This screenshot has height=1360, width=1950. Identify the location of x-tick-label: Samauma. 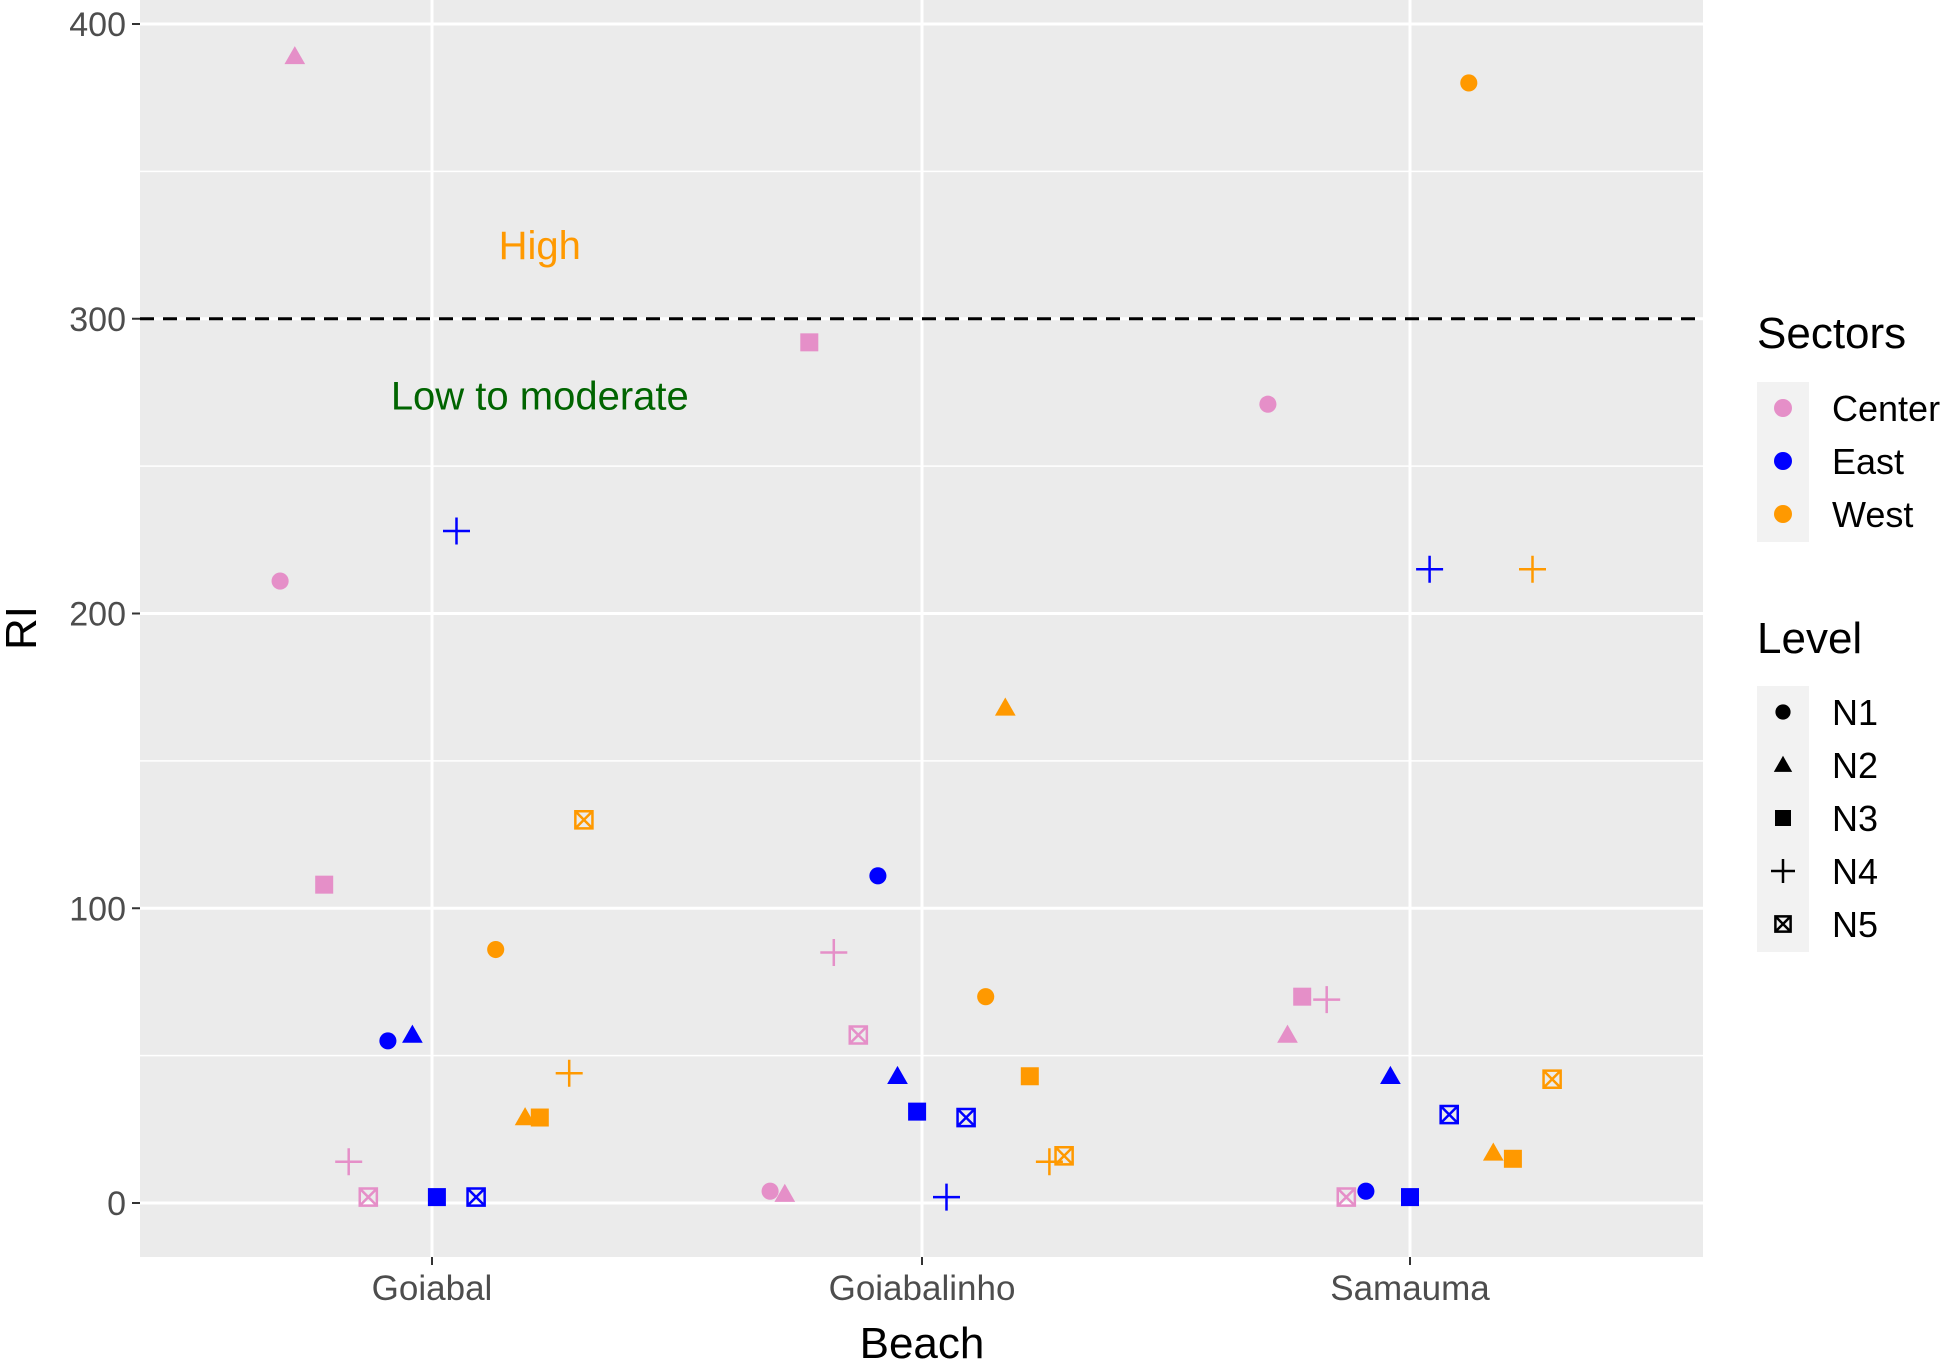
(1410, 1288).